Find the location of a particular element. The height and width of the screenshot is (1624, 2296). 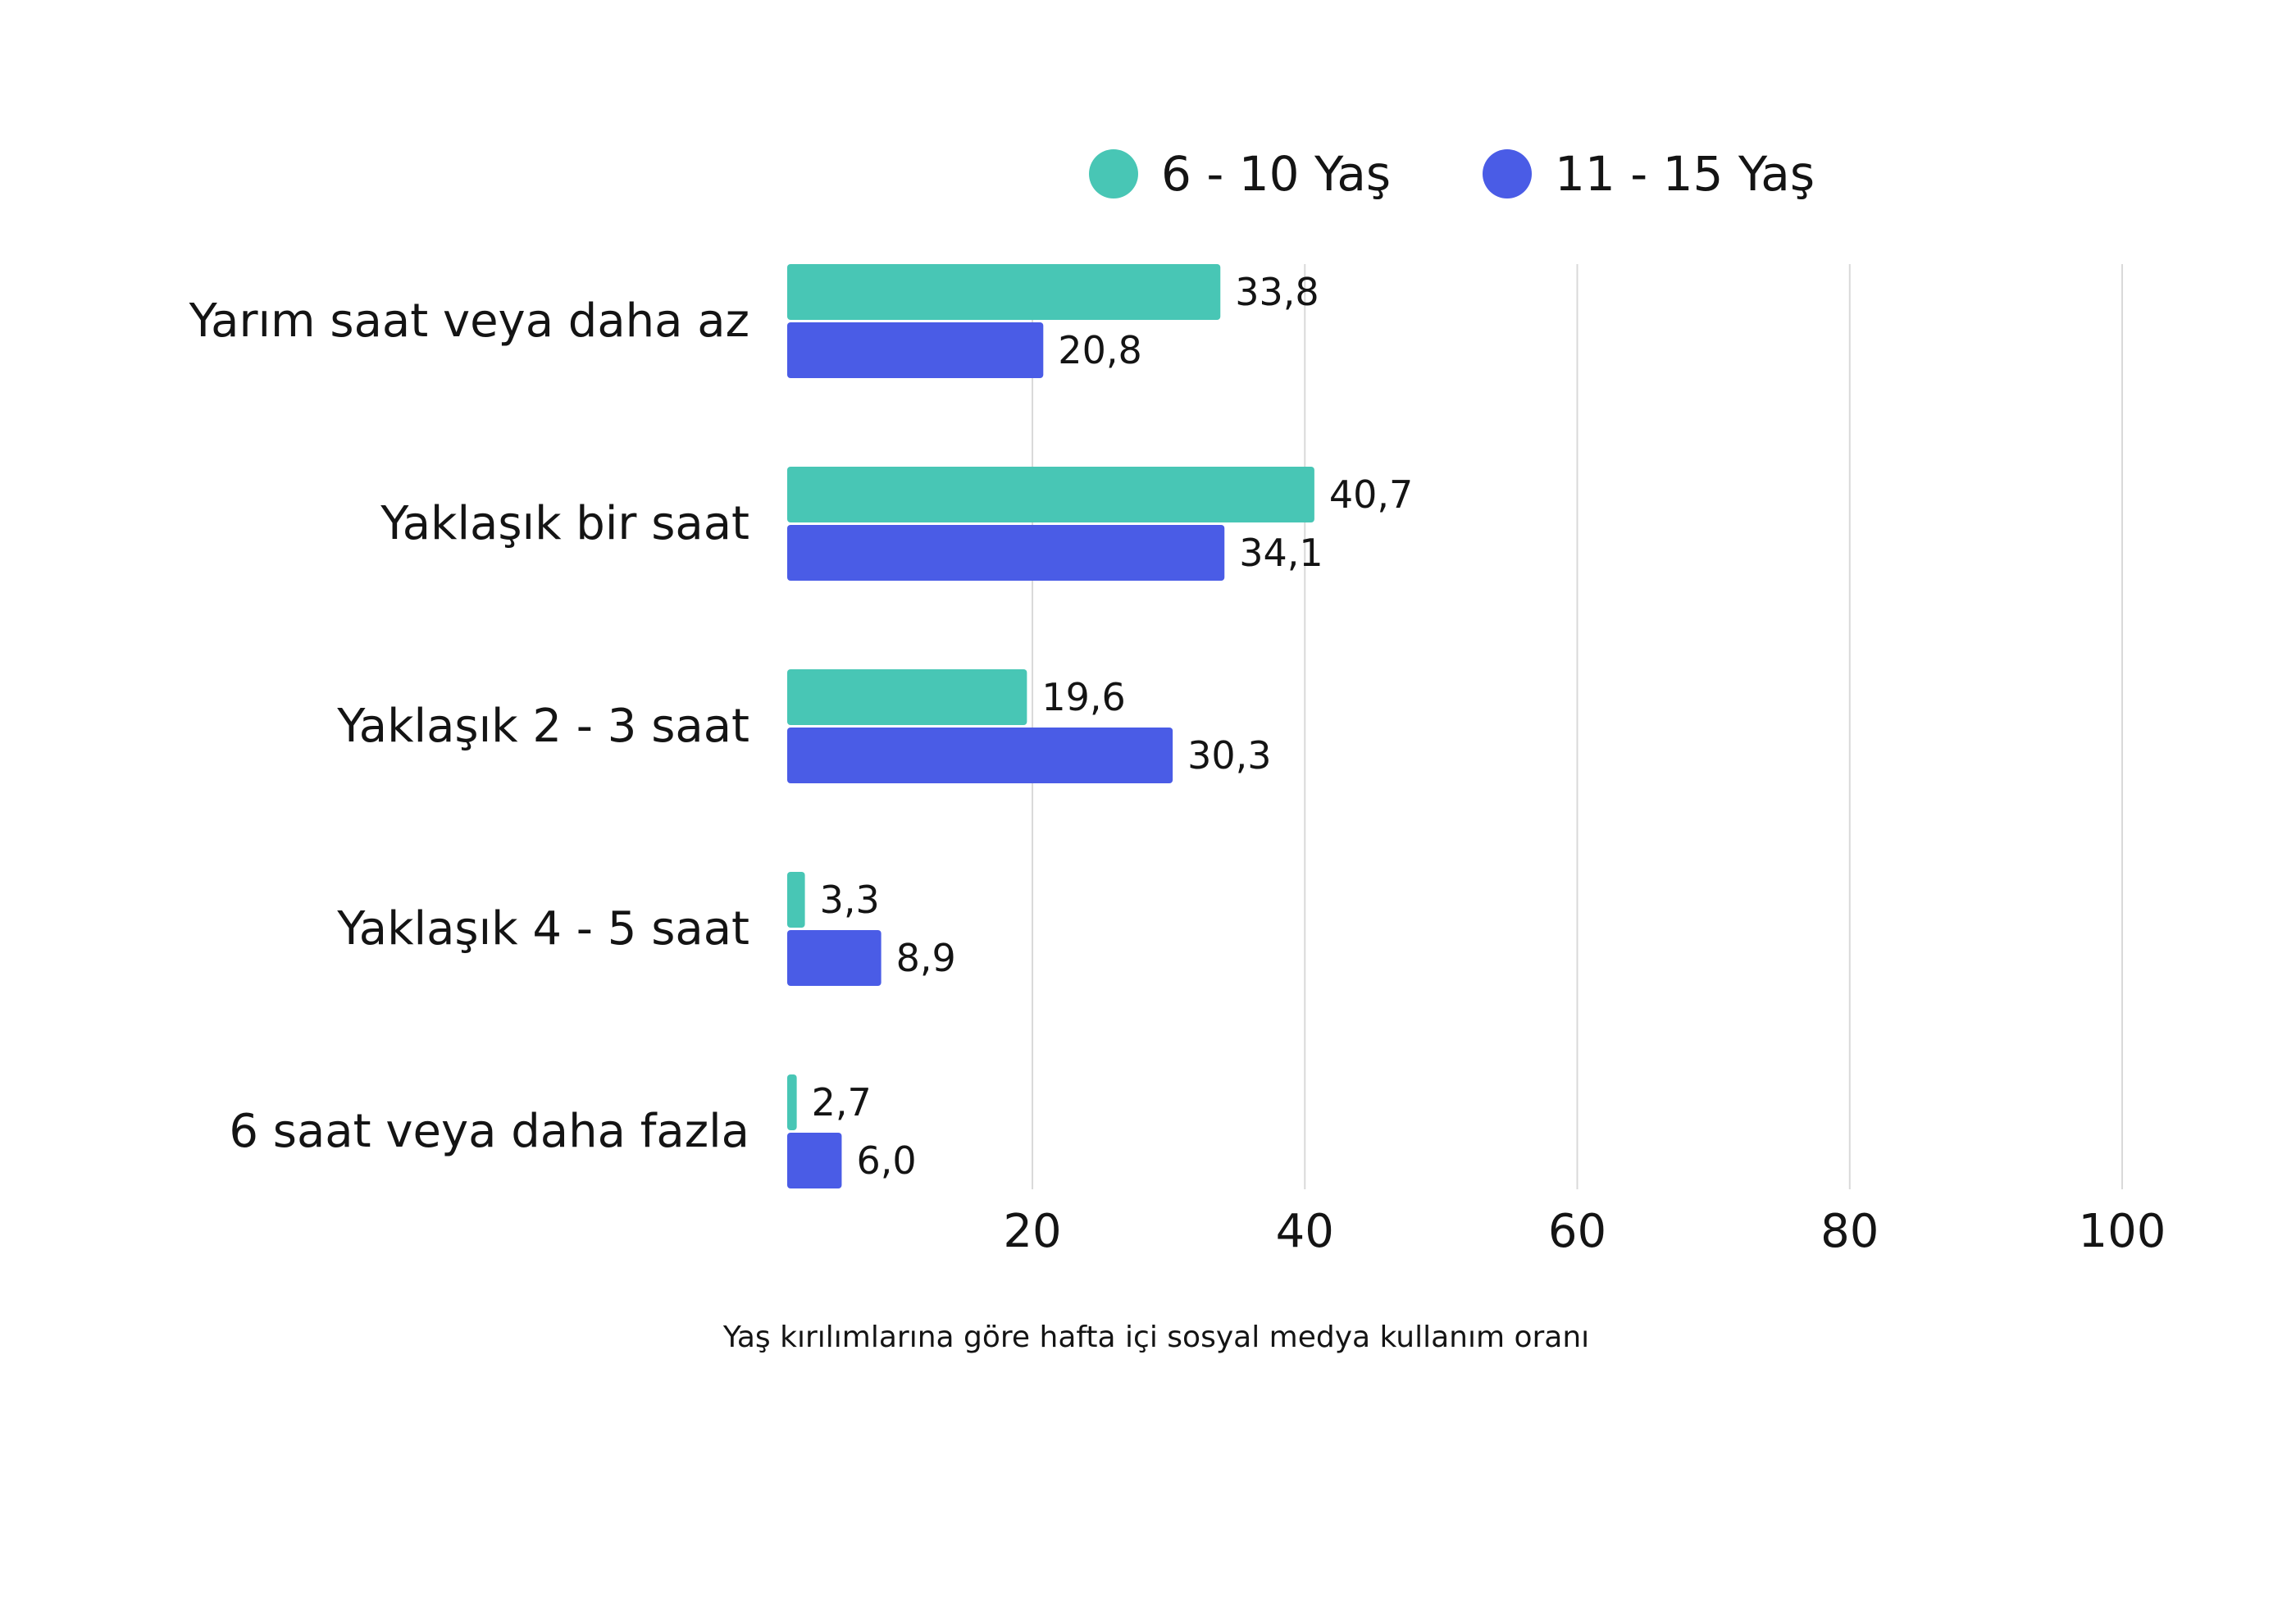

category-label-2: Yaklaşık bir saat is located at coordinates (564, 523).